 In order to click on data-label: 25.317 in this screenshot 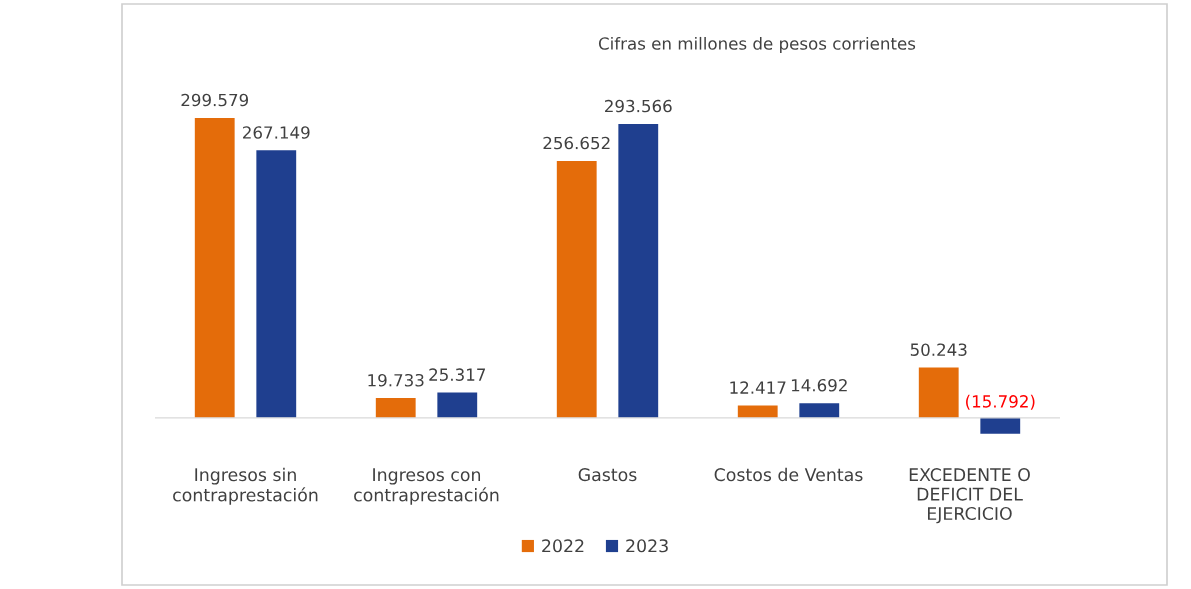, I will do `click(457, 374)`.